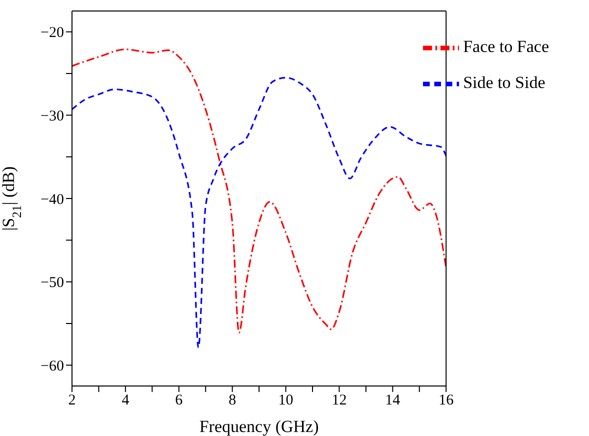  Describe the element at coordinates (179, 400) in the screenshot. I see `x-tick-label: 6` at that location.